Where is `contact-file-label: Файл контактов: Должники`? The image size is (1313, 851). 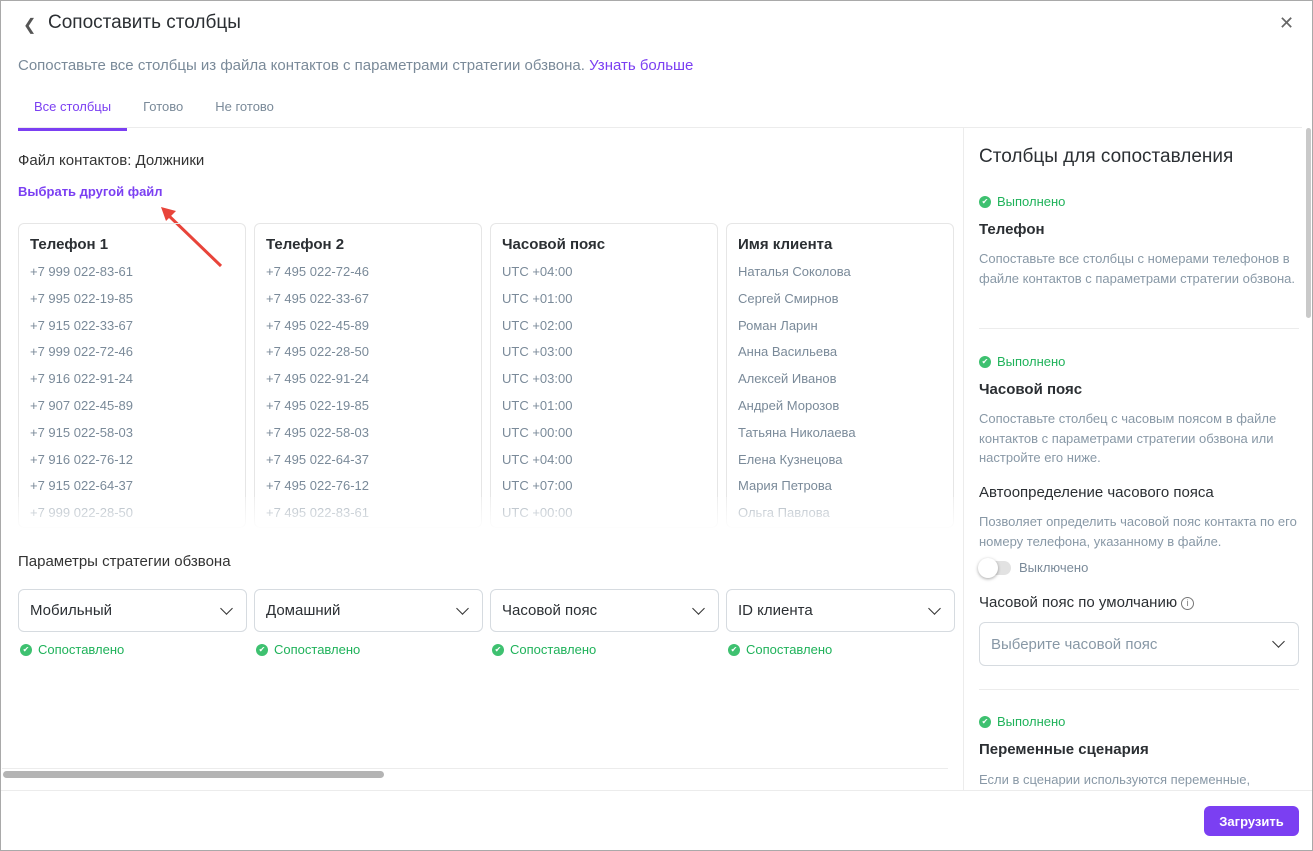
contact-file-label: Файл контактов: Должники is located at coordinates (111, 160).